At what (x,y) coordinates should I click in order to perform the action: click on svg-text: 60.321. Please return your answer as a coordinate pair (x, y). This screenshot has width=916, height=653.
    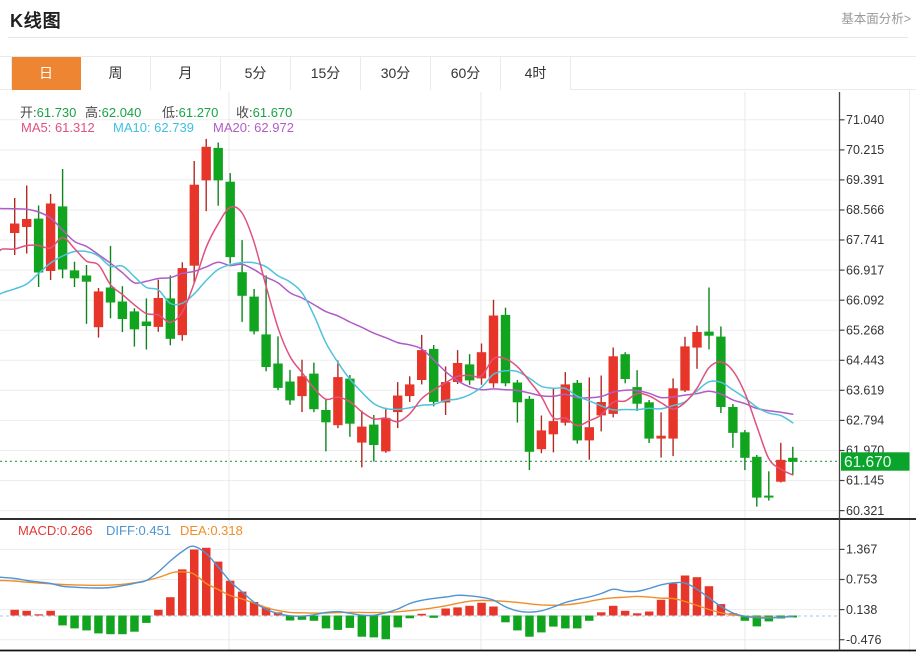
    Looking at the image, I should click on (865, 511).